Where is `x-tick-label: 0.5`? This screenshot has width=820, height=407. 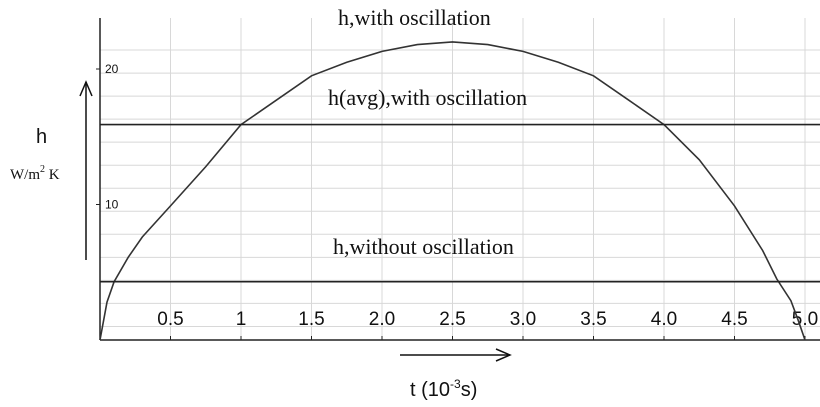
x-tick-label: 0.5 is located at coordinates (170, 319).